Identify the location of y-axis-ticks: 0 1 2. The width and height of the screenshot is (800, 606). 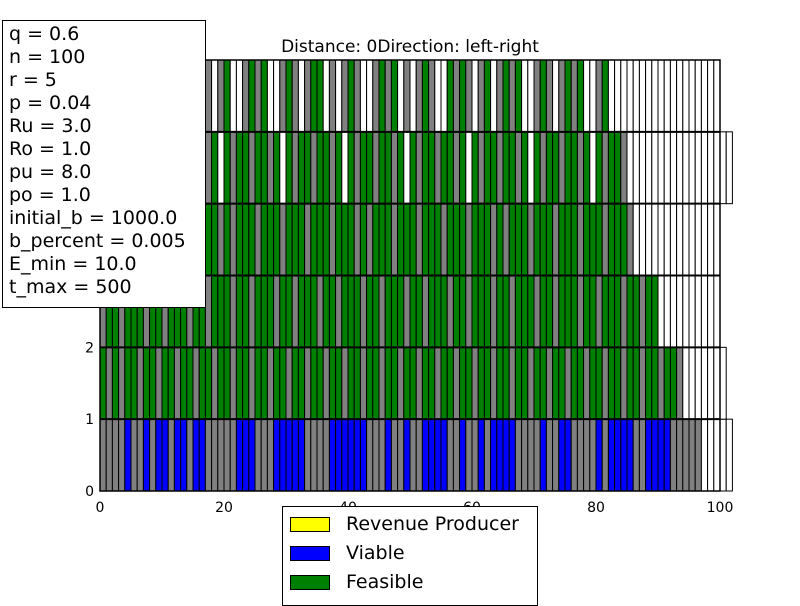
(89, 420).